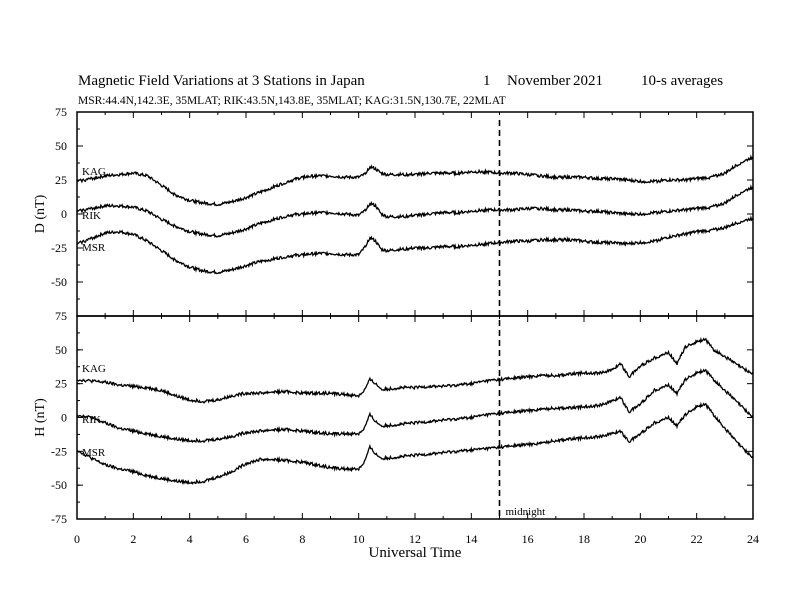 Image resolution: width=792 pixels, height=612 pixels. Describe the element at coordinates (471, 539) in the screenshot. I see `x-tick-label: 14` at that location.